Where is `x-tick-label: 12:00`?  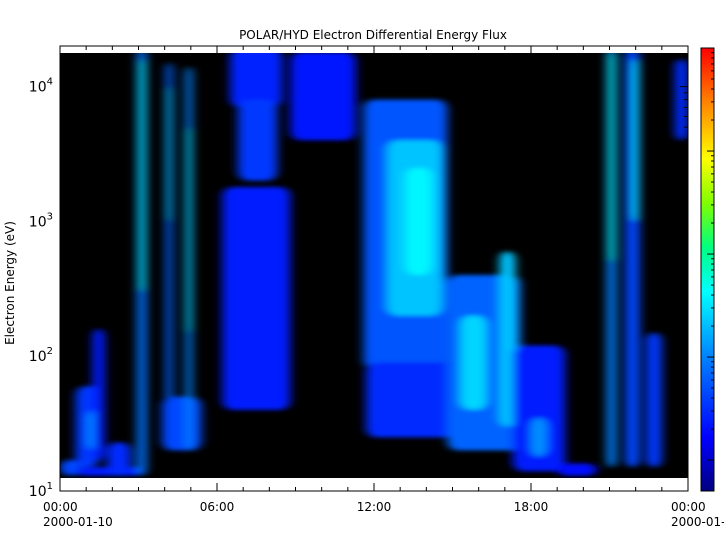 x-tick-label: 12:00 is located at coordinates (374, 507).